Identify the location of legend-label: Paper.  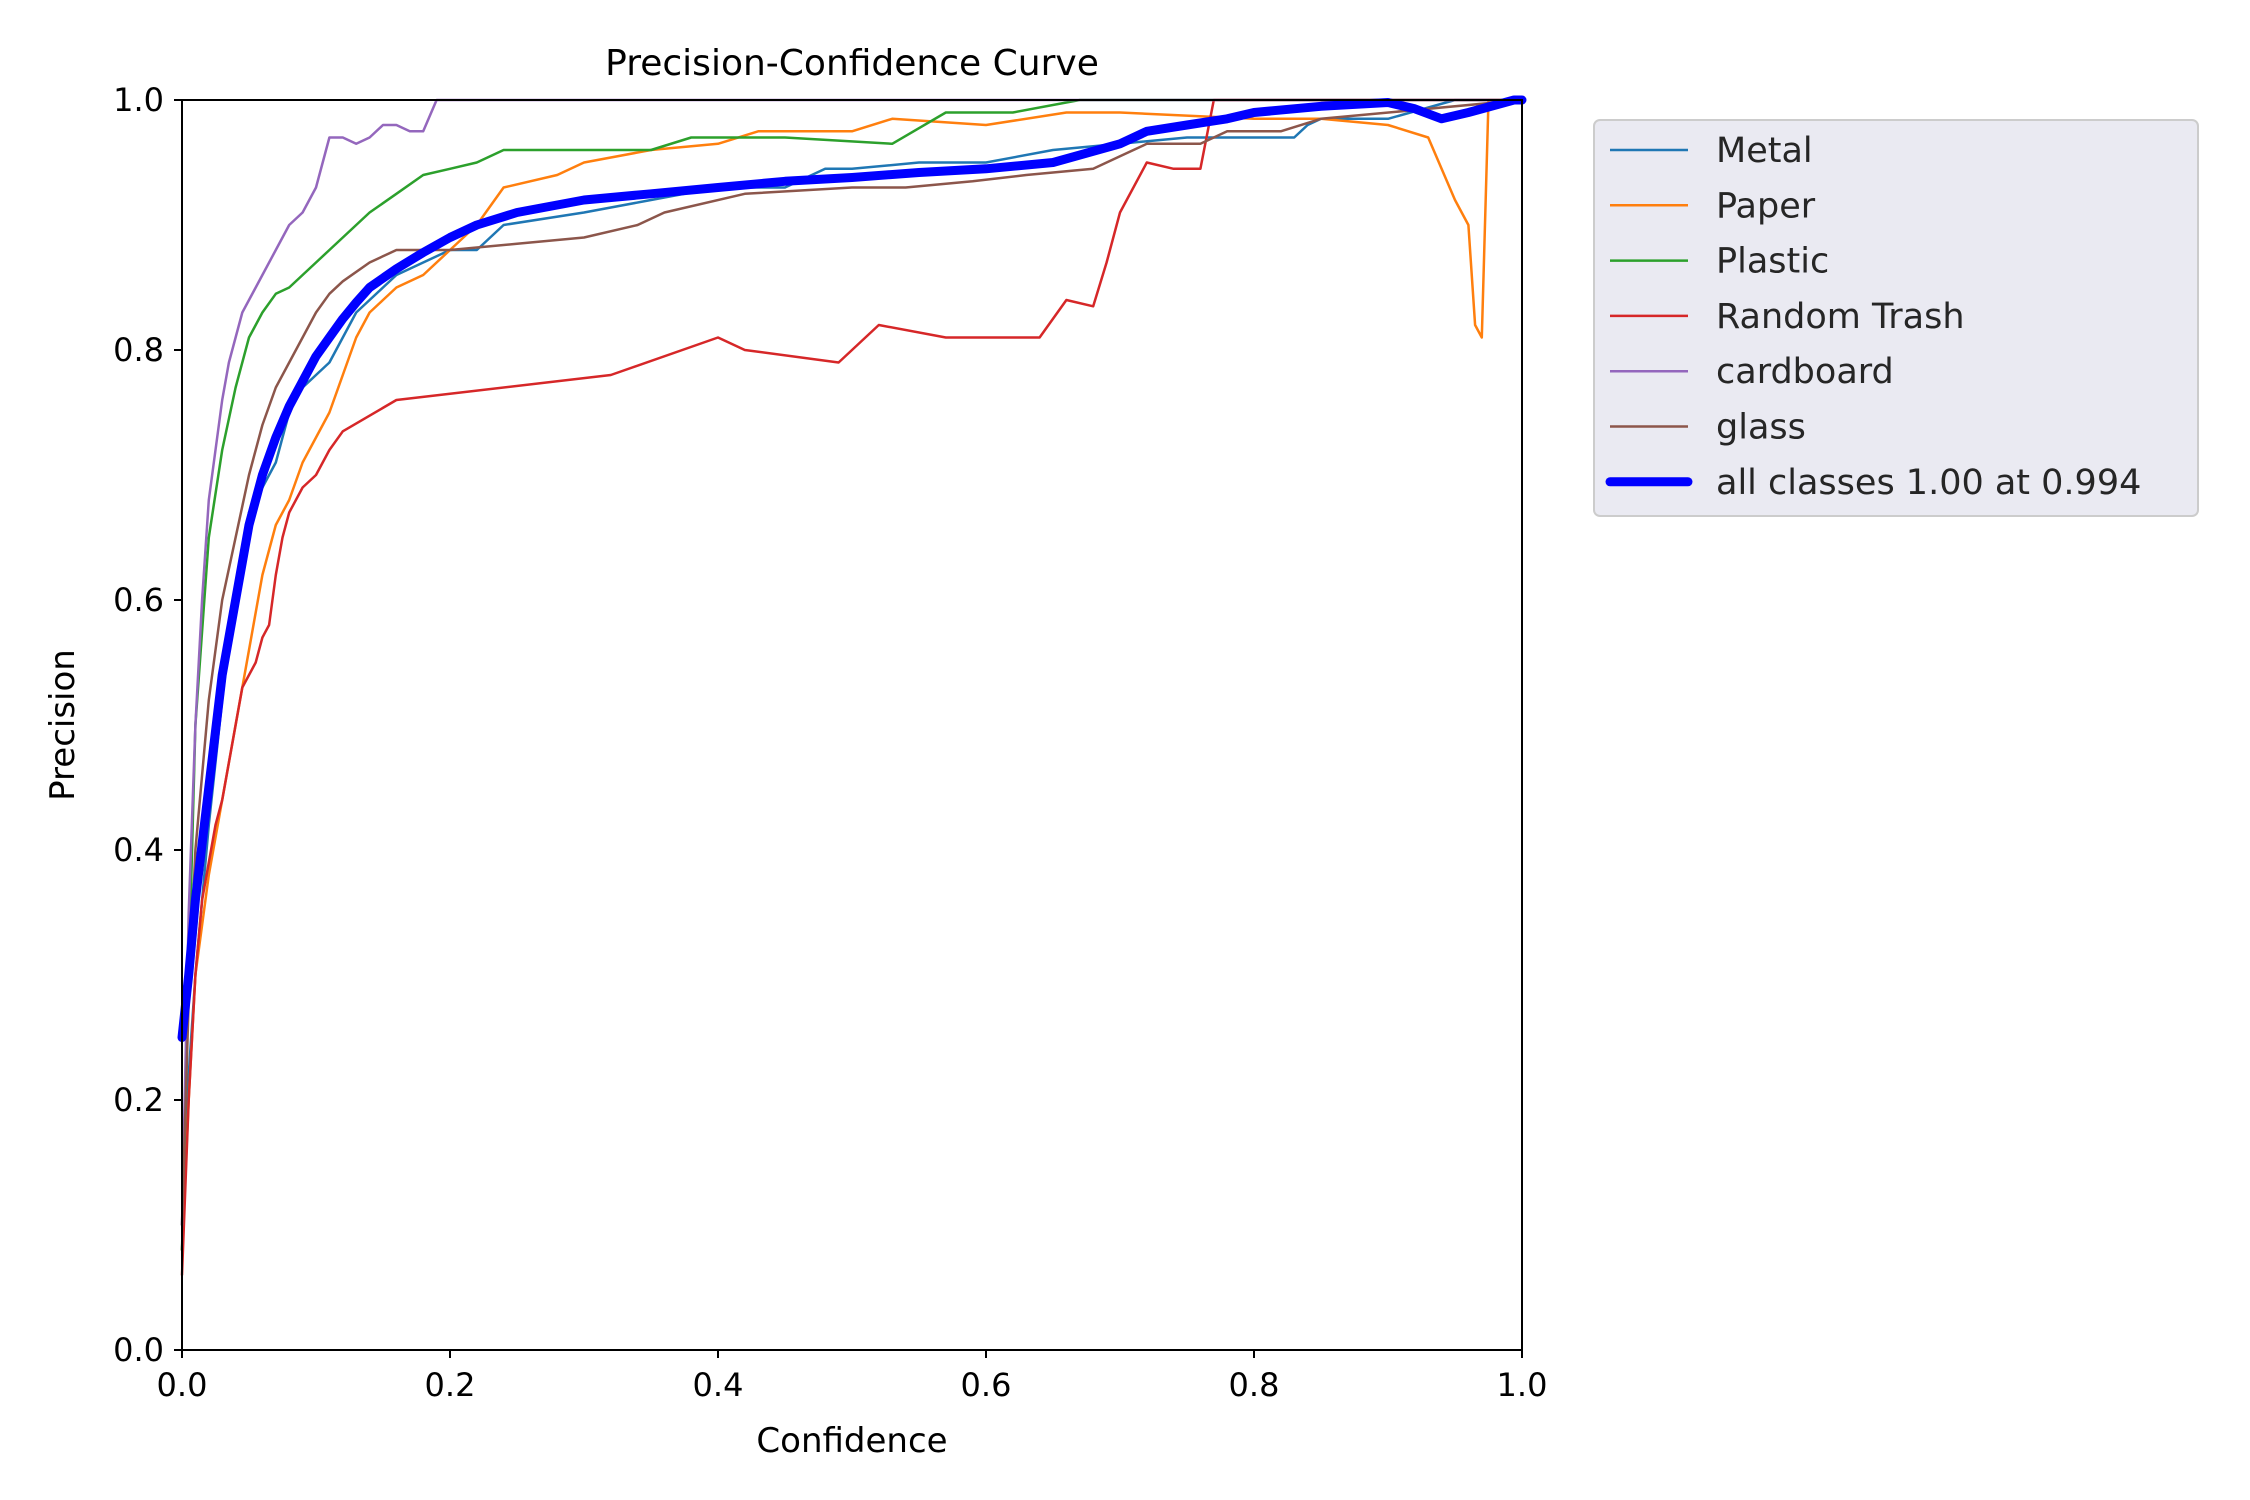
(1766, 206).